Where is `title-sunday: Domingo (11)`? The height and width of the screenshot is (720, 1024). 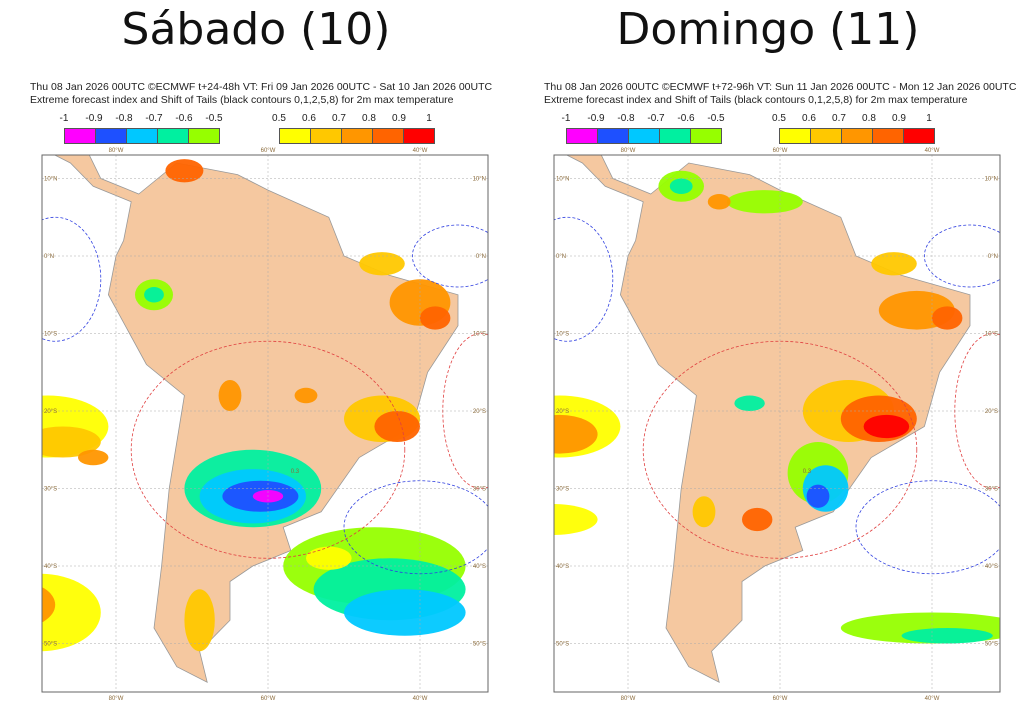 title-sunday: Domingo (11) is located at coordinates (768, 29).